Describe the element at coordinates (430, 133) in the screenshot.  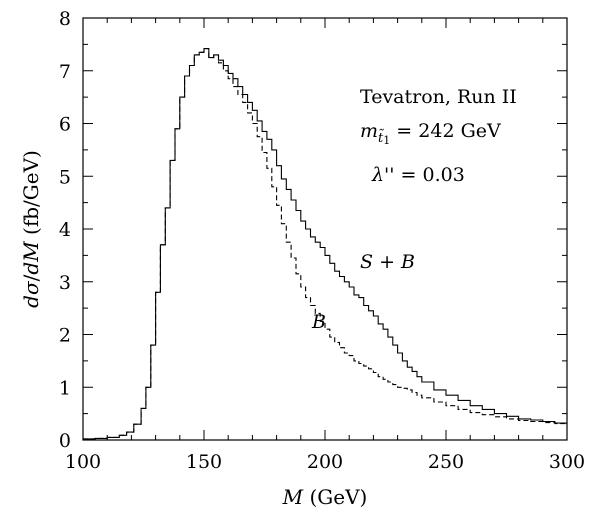
I see `annotation-stop-mass: mt̃1 = 242 GeV` at that location.